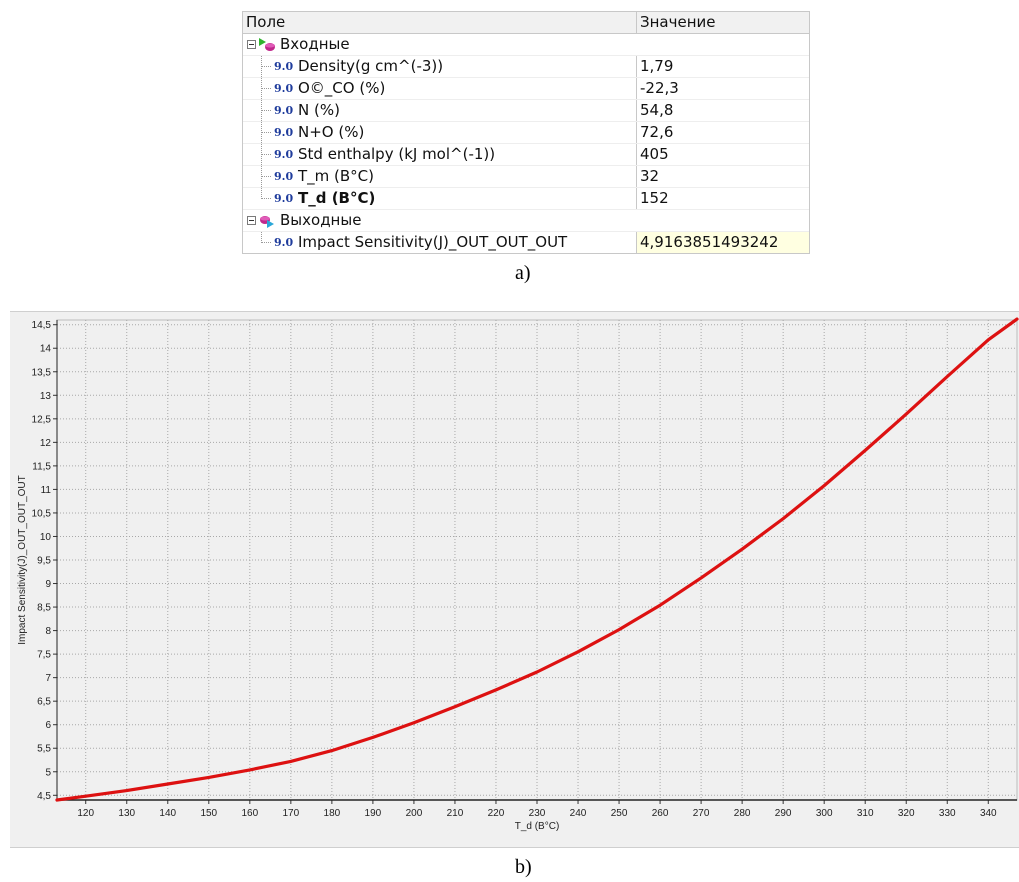 The width and height of the screenshot is (1019, 882). What do you see at coordinates (722, 176) in the screenshot?
I see `property-value: 32` at bounding box center [722, 176].